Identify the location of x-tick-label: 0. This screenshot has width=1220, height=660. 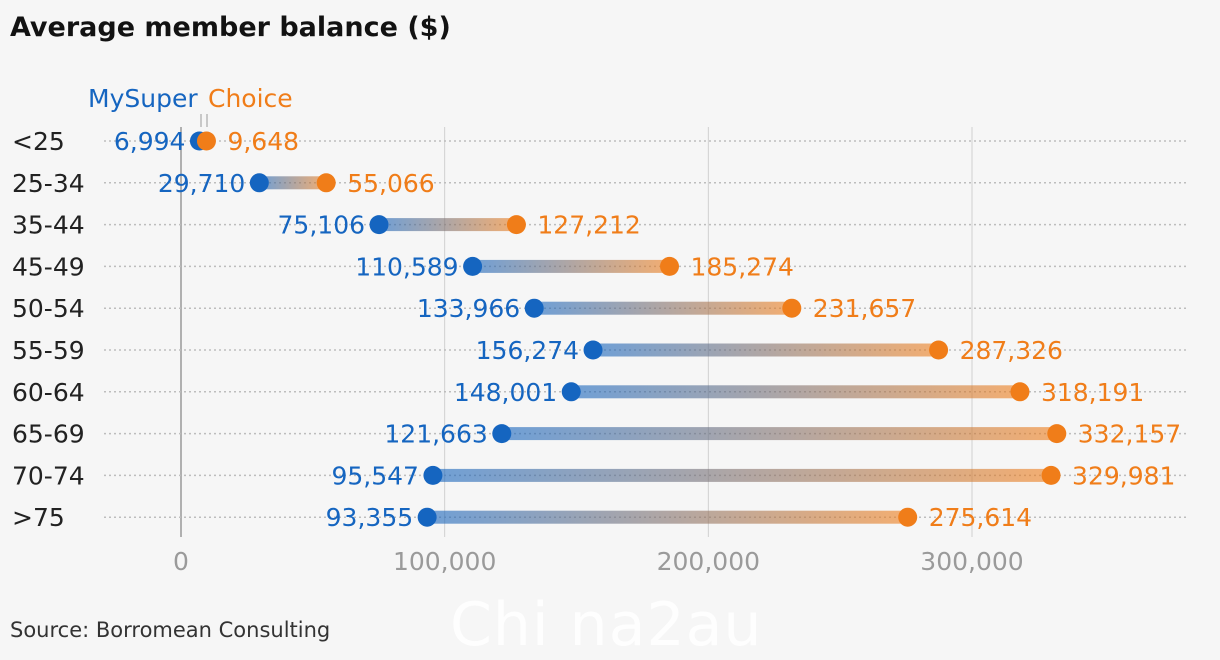
(181, 561).